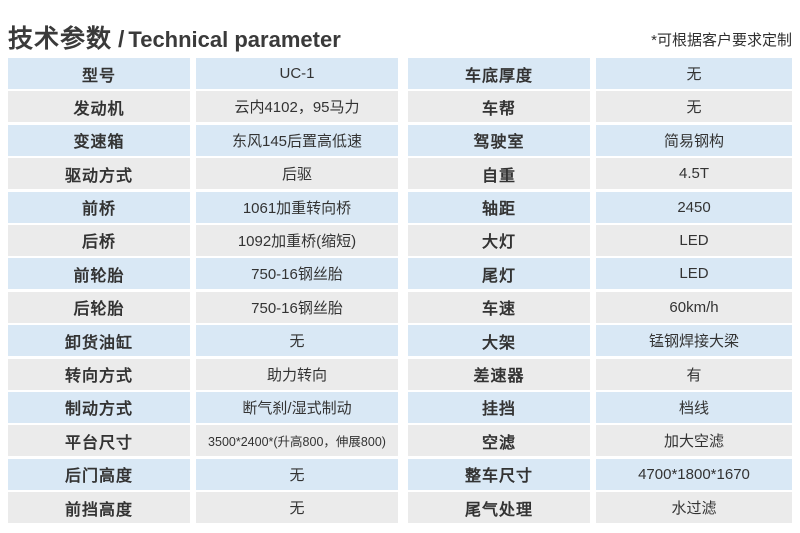 This screenshot has width=800, height=533. I want to click on param-value: 1061加重转向桥, so click(297, 207).